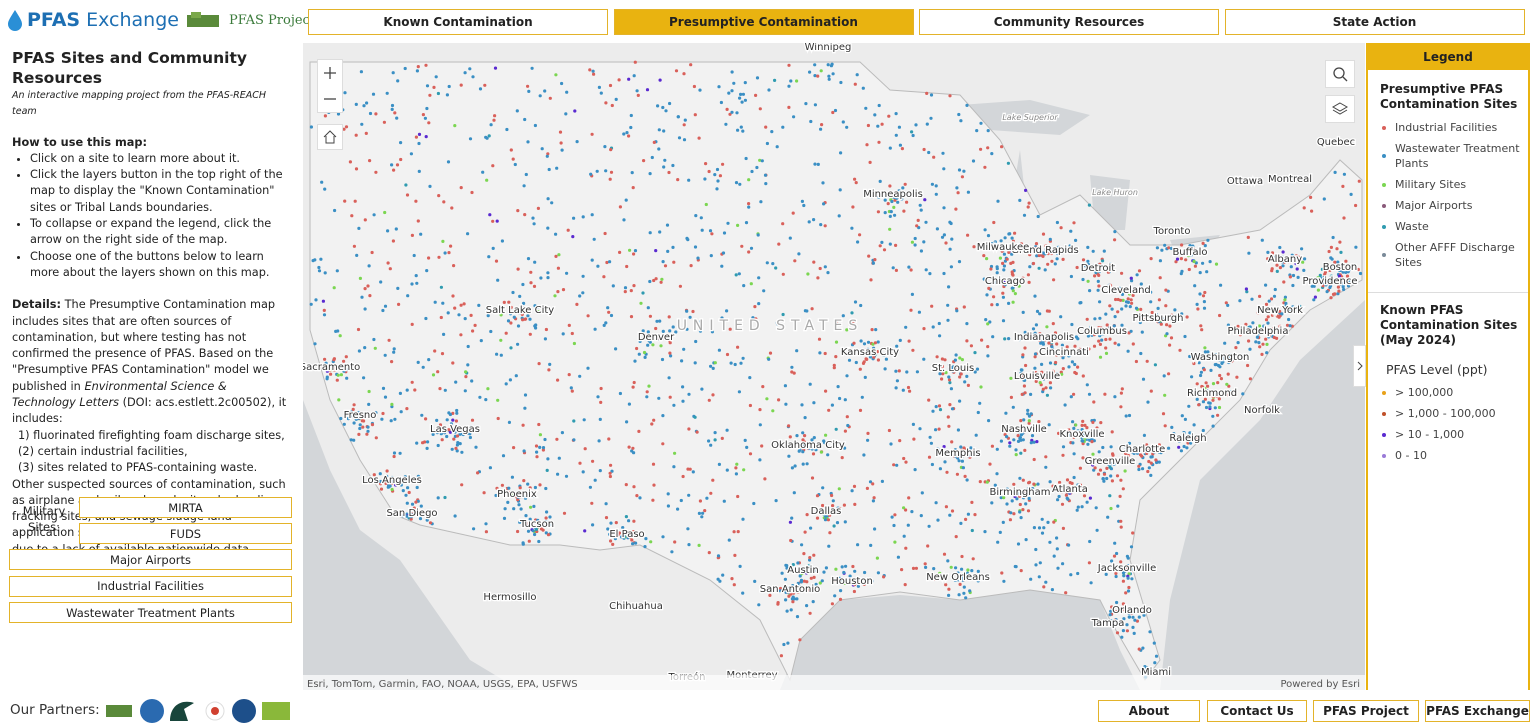  What do you see at coordinates (1257, 711) in the screenshot?
I see `footer-link: Contact Us` at bounding box center [1257, 711].